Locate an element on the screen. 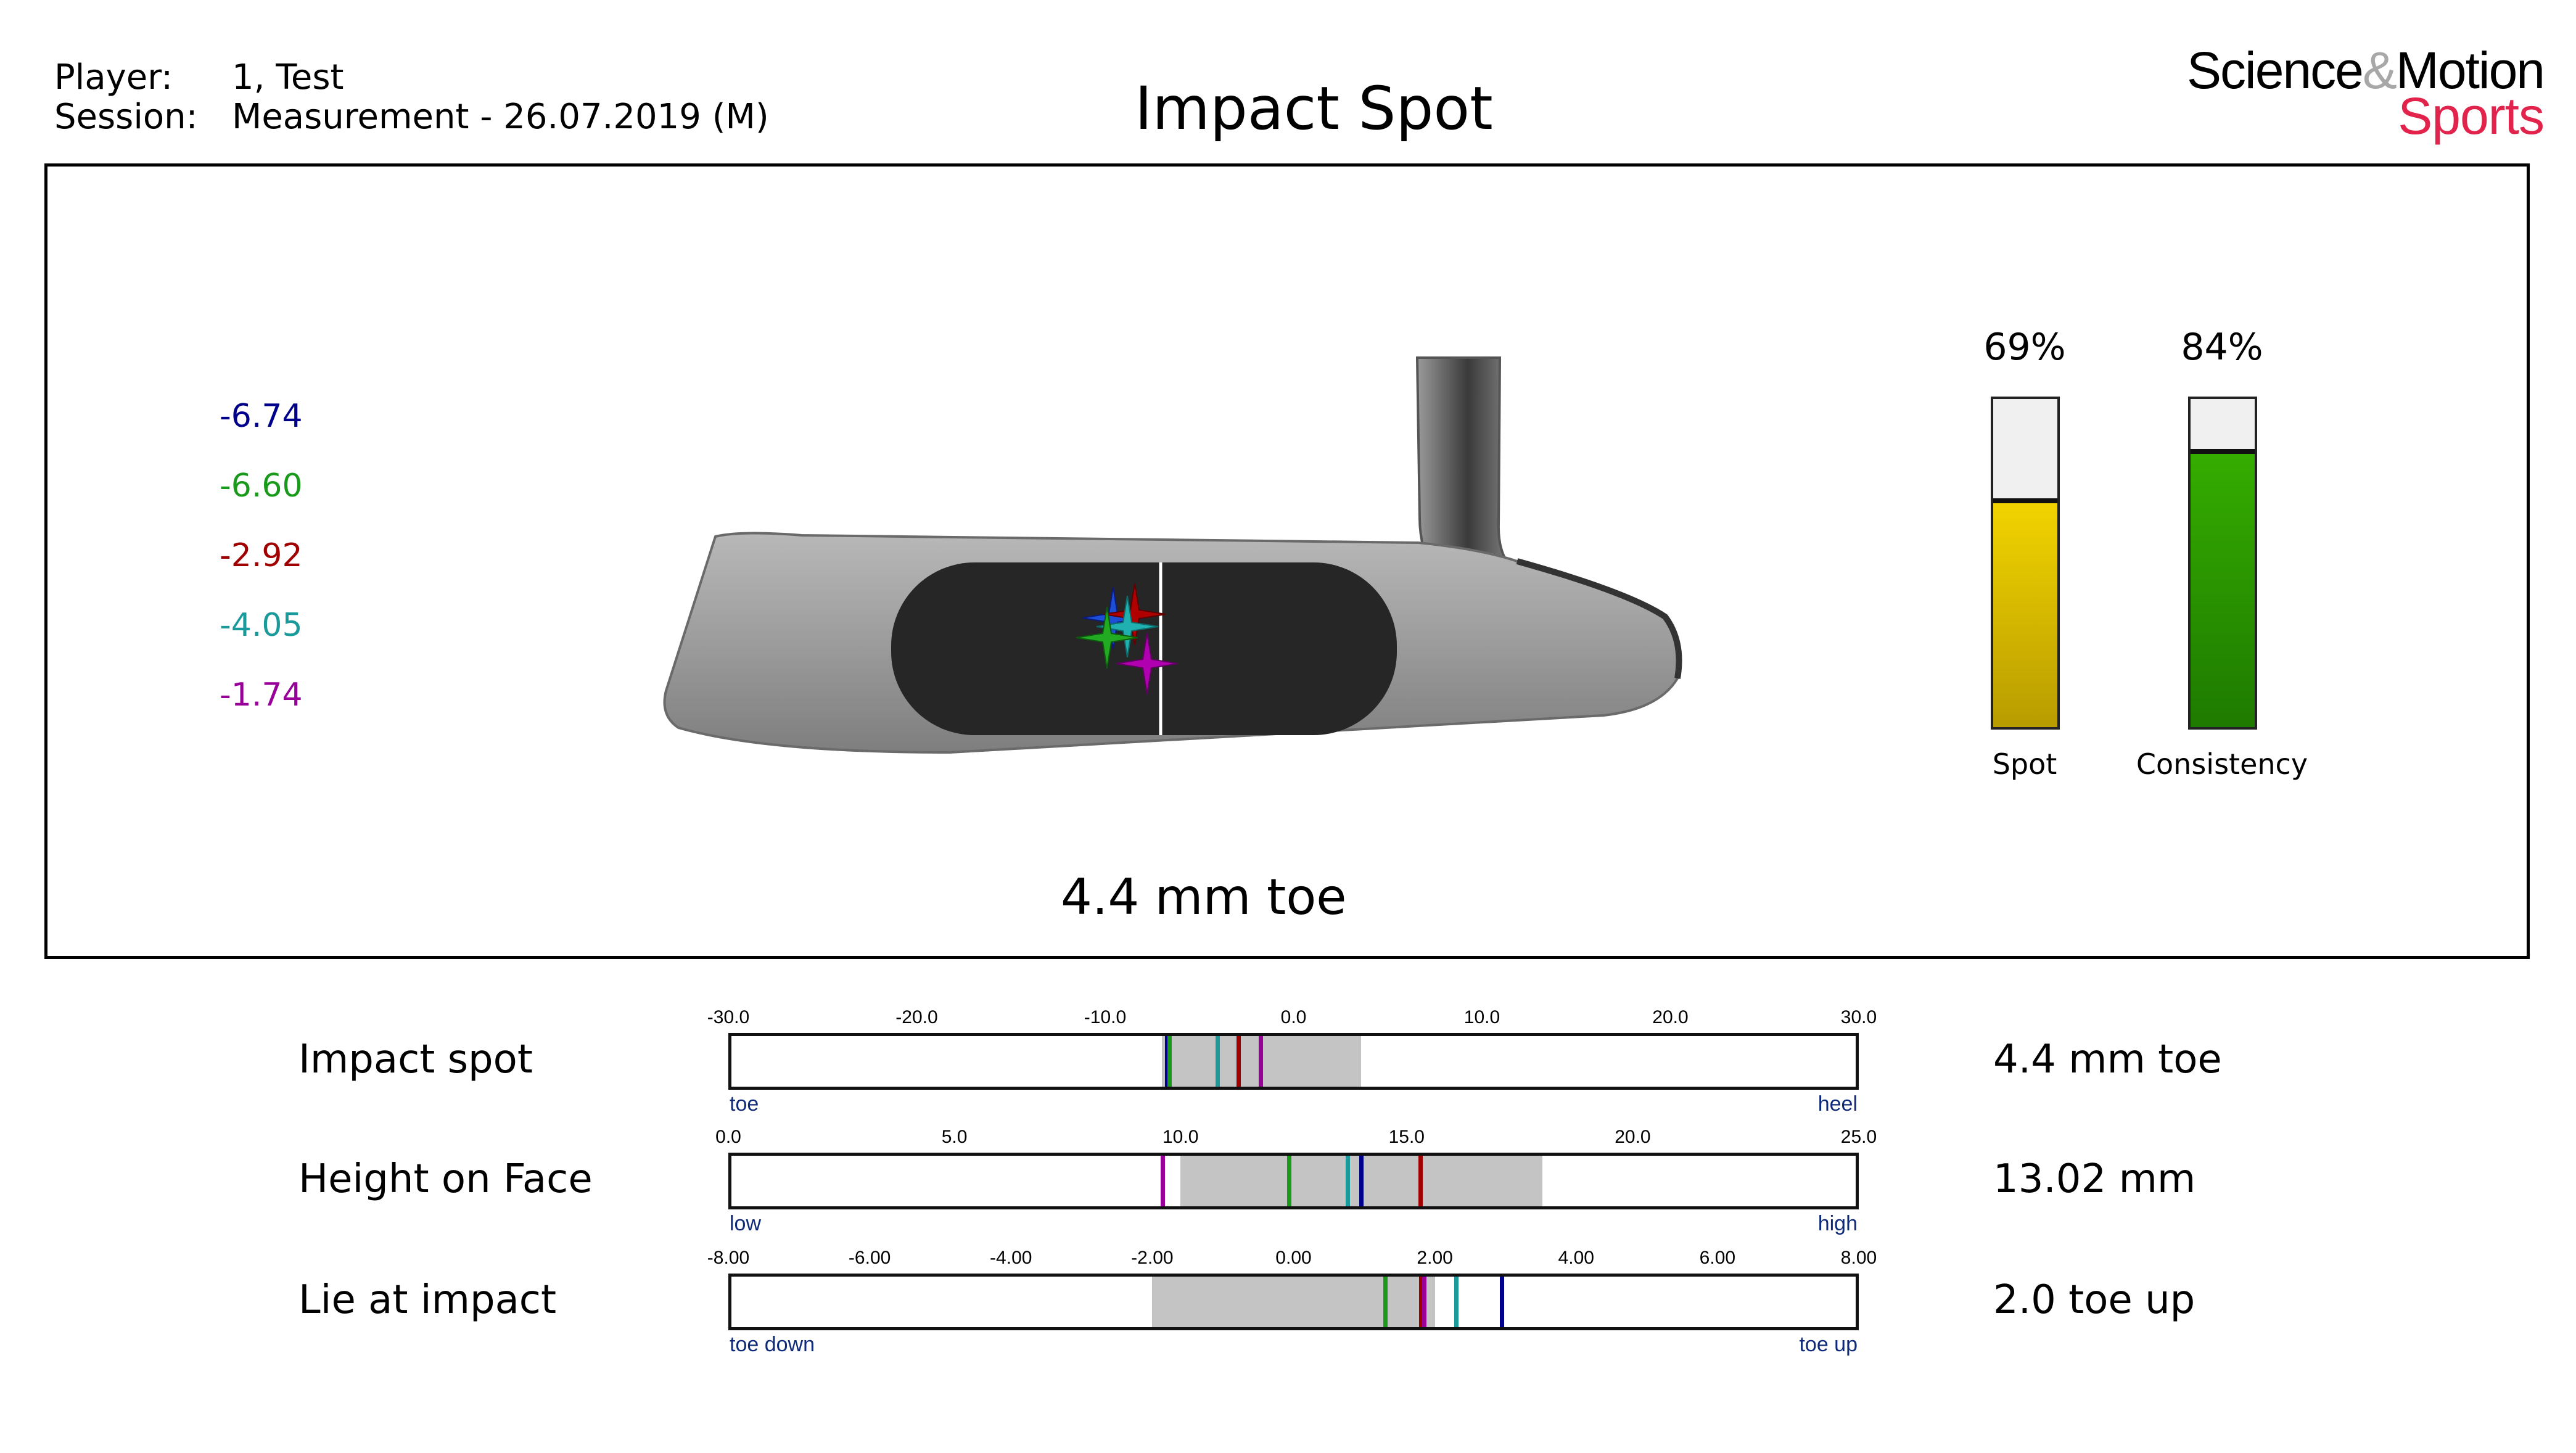  gauge-label: Impact spot is located at coordinates (415, 1059).